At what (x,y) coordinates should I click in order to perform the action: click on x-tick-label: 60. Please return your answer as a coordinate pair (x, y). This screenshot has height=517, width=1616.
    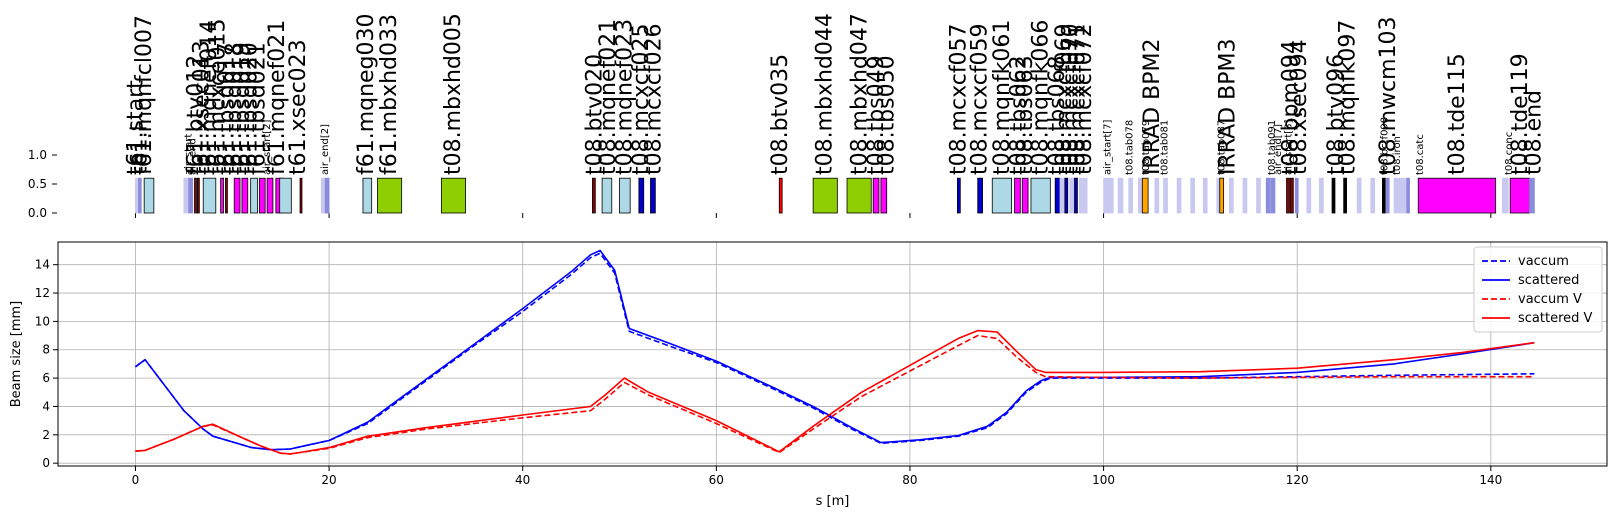
    Looking at the image, I should click on (716, 480).